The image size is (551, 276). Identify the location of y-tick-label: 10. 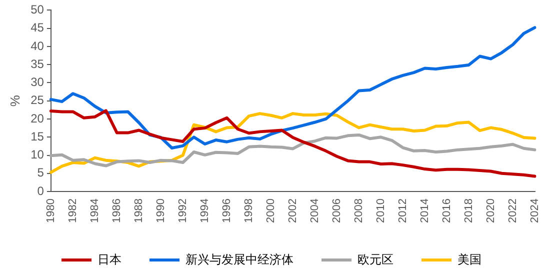
(37, 155).